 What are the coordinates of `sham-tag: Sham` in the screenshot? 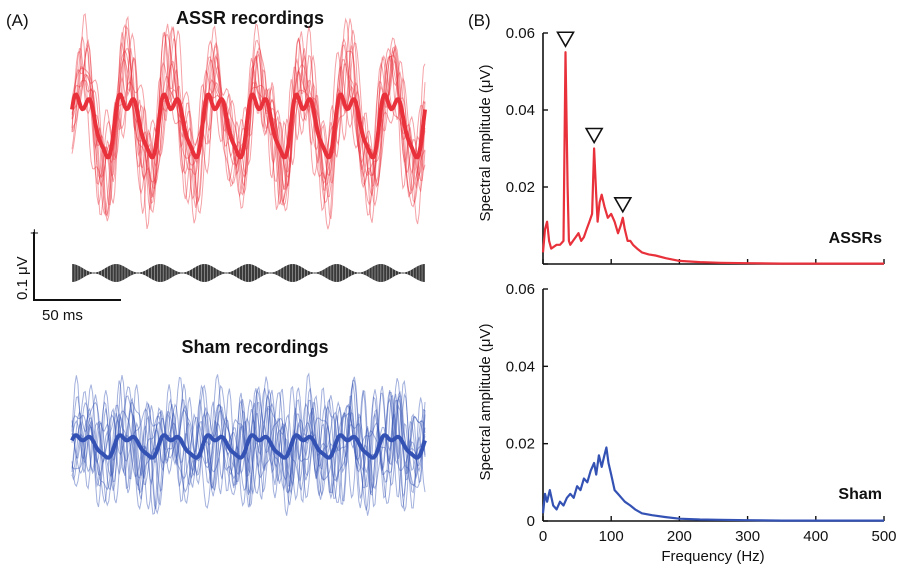 It's located at (860, 494).